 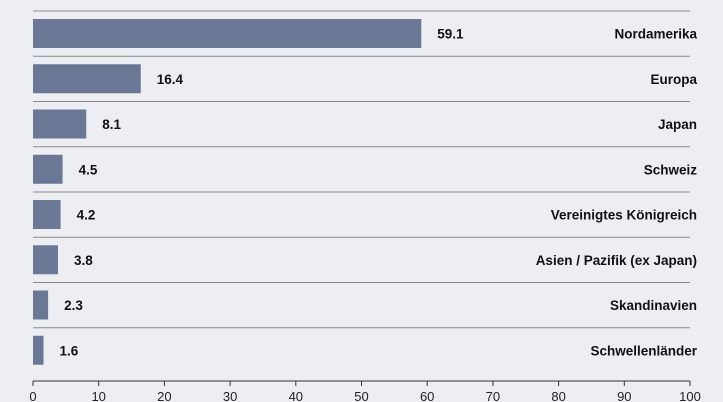 I want to click on x-tick-label-60: 60, so click(x=427, y=395).